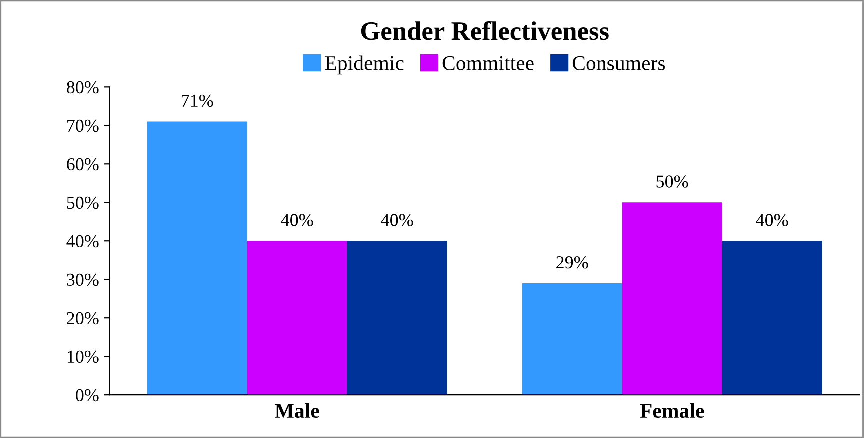 The width and height of the screenshot is (865, 438). I want to click on data-label: 71%, so click(198, 101).